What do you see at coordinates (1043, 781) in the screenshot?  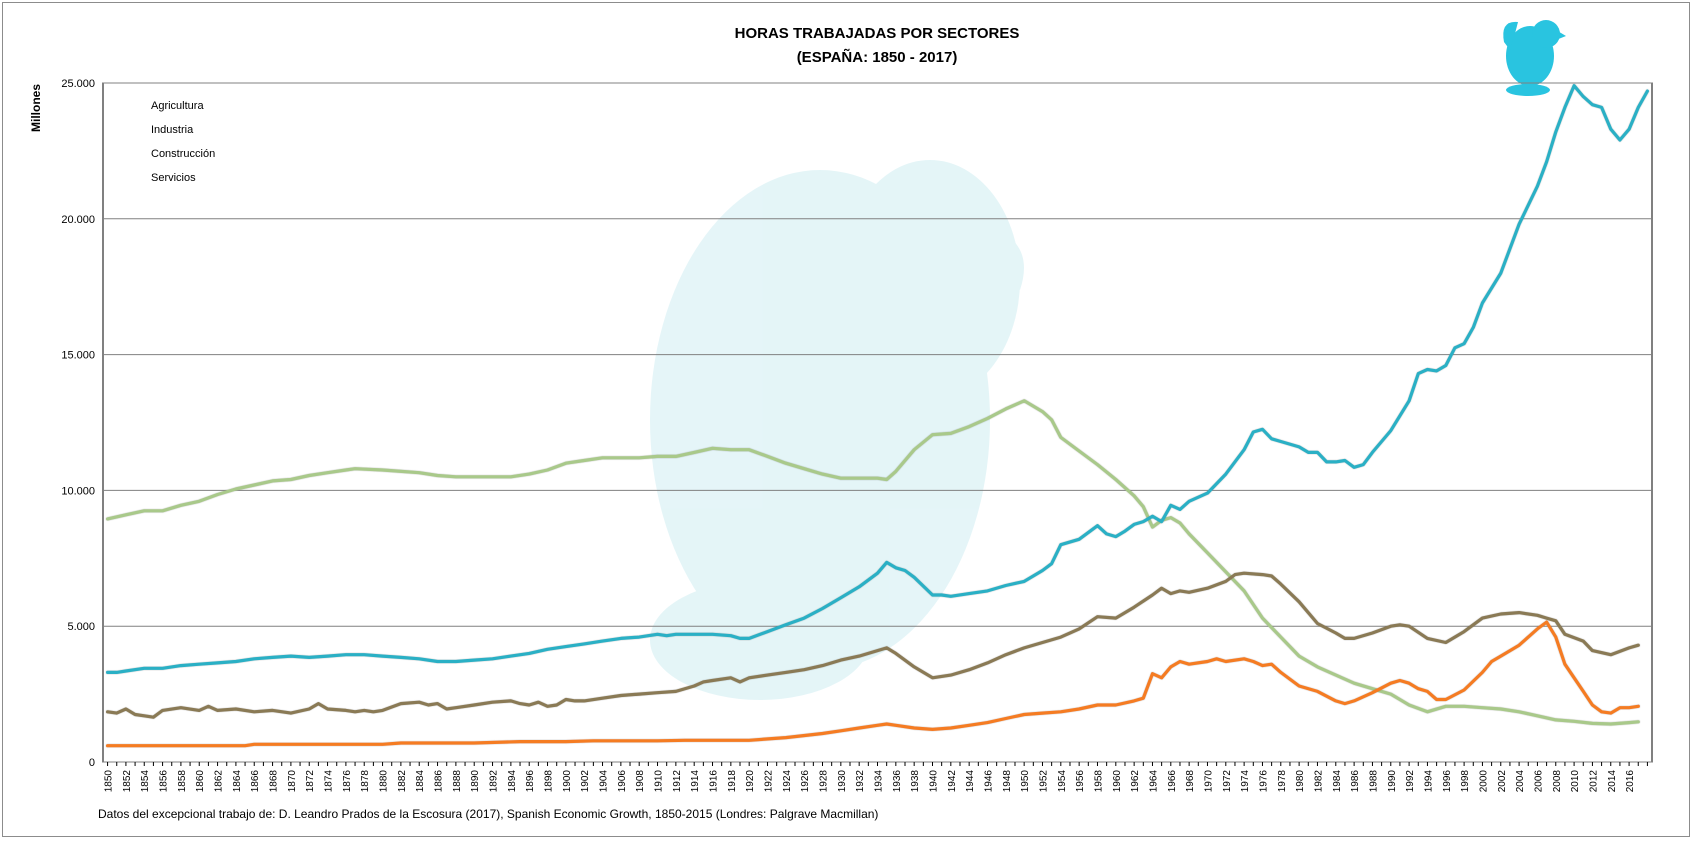 I see `x-tick-label: 1952` at bounding box center [1043, 781].